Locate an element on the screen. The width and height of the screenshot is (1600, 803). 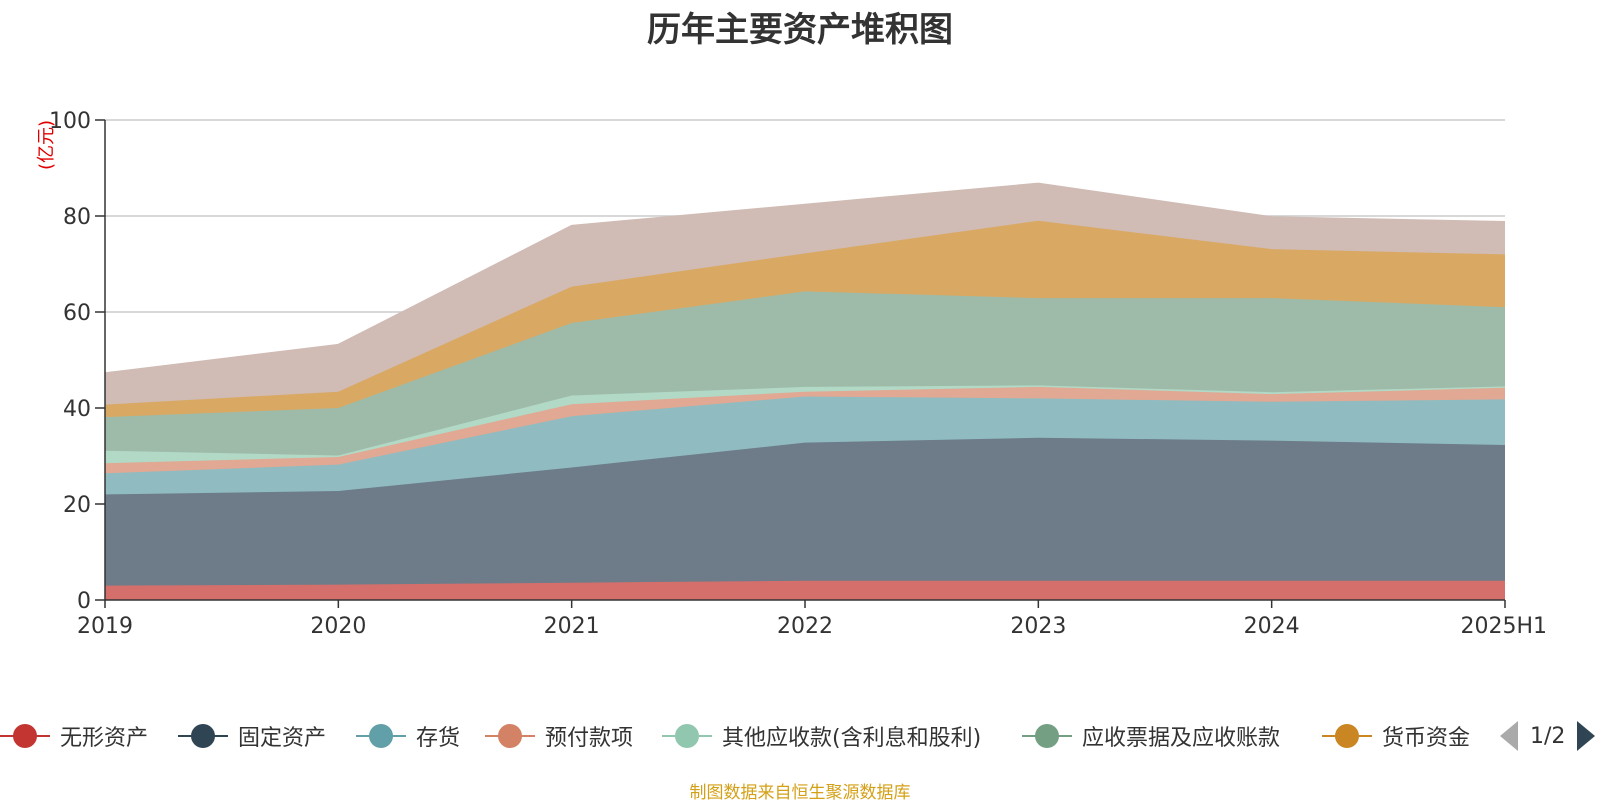
x-tick-label: 2019 is located at coordinates (105, 626).